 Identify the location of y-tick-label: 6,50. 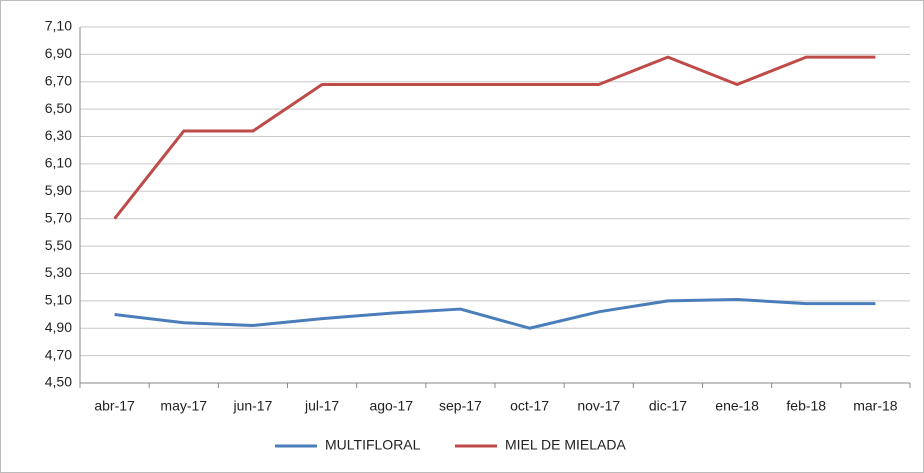
(58, 108).